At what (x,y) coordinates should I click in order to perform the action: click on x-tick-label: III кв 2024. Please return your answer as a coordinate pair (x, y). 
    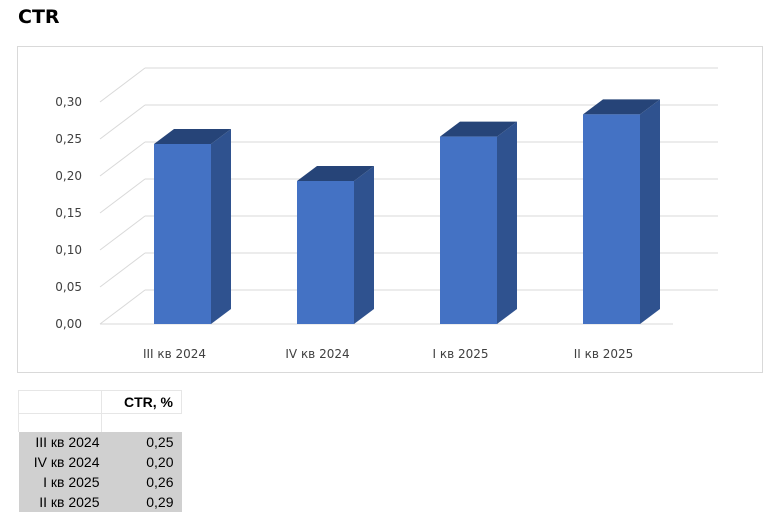
    Looking at the image, I should click on (174, 354).